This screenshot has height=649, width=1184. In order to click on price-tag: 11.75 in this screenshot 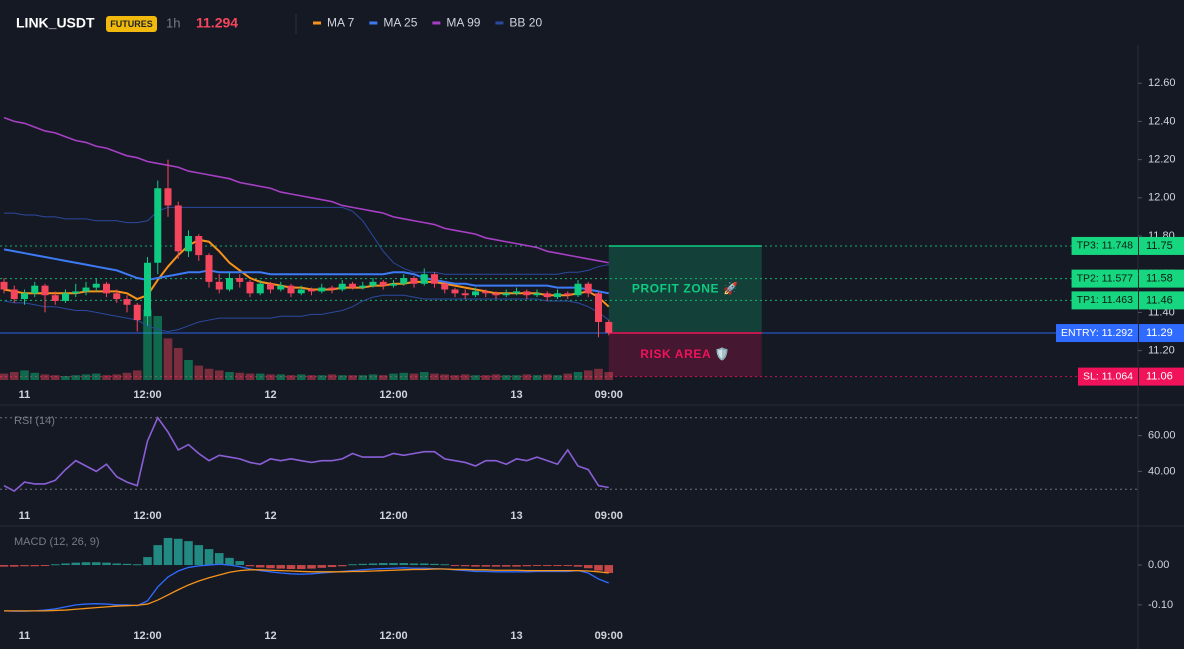, I will do `click(1159, 246)`.